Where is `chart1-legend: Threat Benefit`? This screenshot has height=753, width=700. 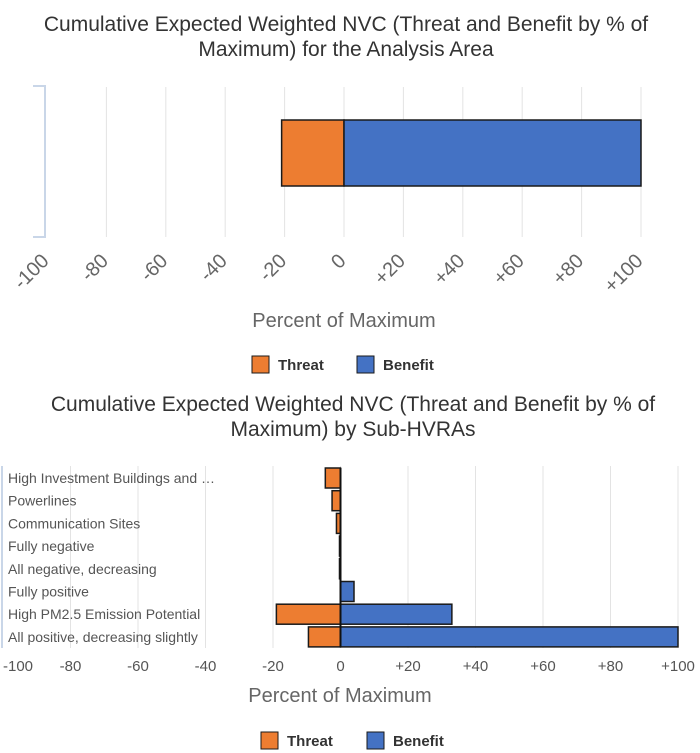
chart1-legend: Threat Benefit is located at coordinates (342, 364).